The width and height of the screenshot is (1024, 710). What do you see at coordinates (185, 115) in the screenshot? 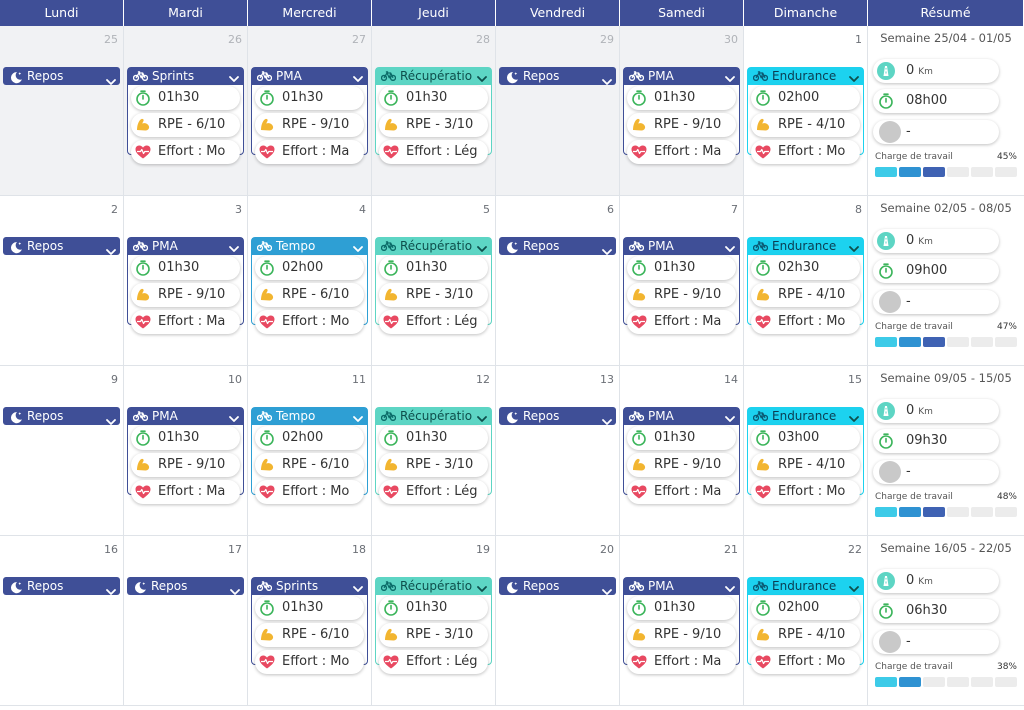
I see `workout-card: Sprints 01h30 RPE - 6/10 Effort : Mo` at bounding box center [185, 115].